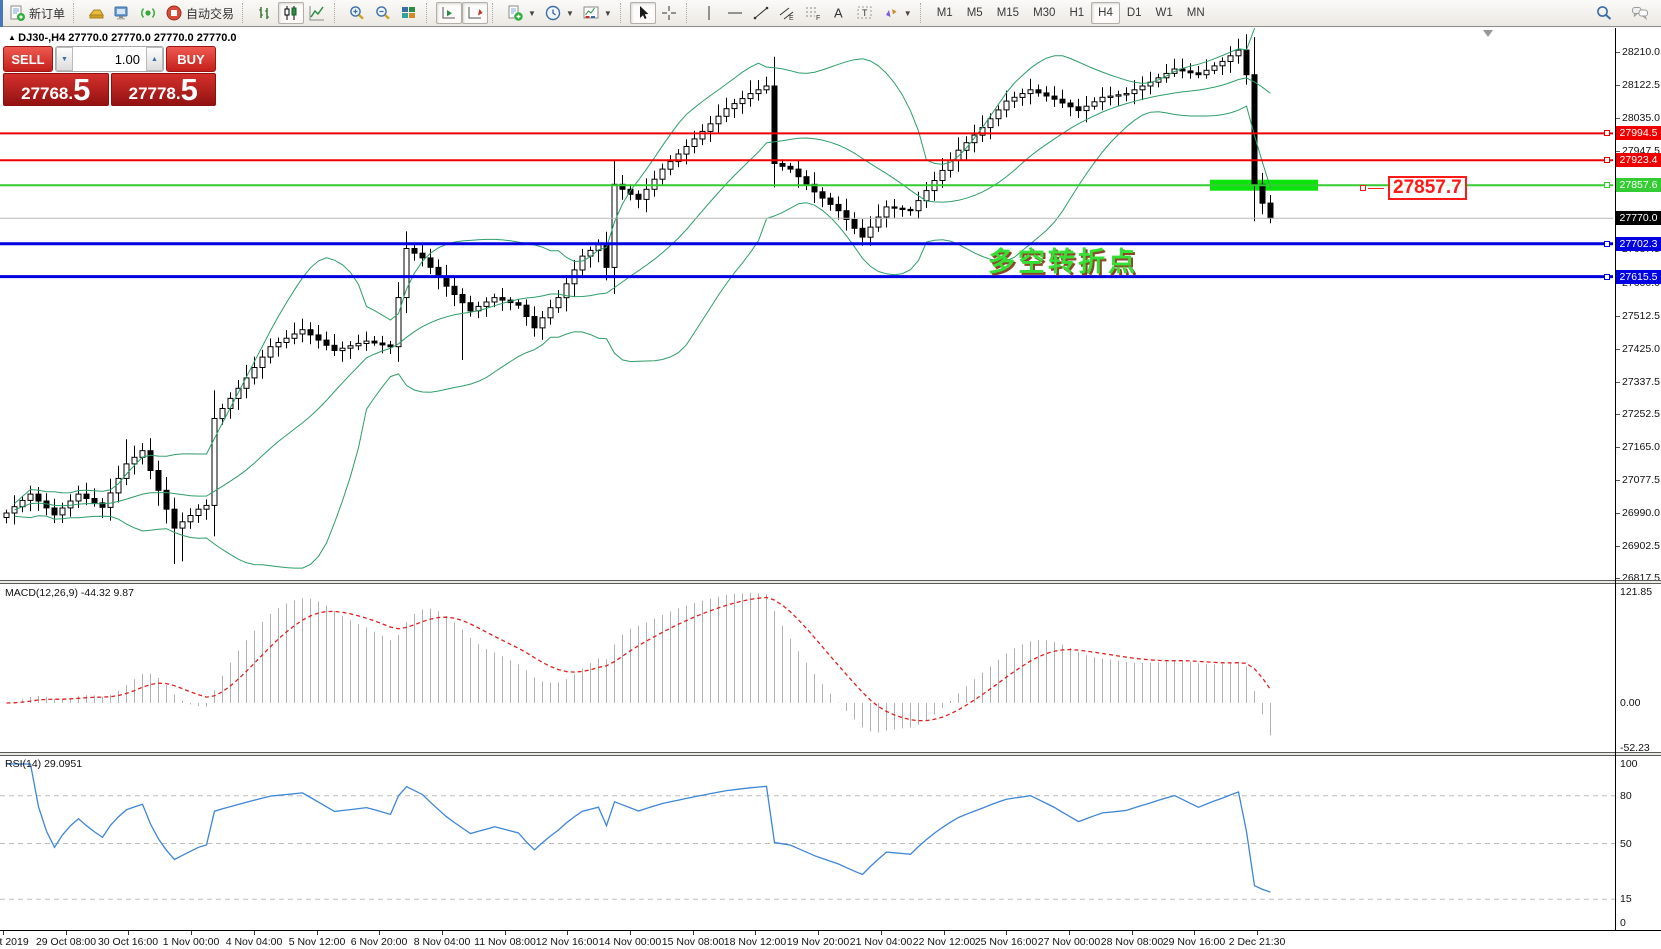 The height and width of the screenshot is (949, 1661). What do you see at coordinates (475, 13) in the screenshot?
I see `chart-shift-button` at bounding box center [475, 13].